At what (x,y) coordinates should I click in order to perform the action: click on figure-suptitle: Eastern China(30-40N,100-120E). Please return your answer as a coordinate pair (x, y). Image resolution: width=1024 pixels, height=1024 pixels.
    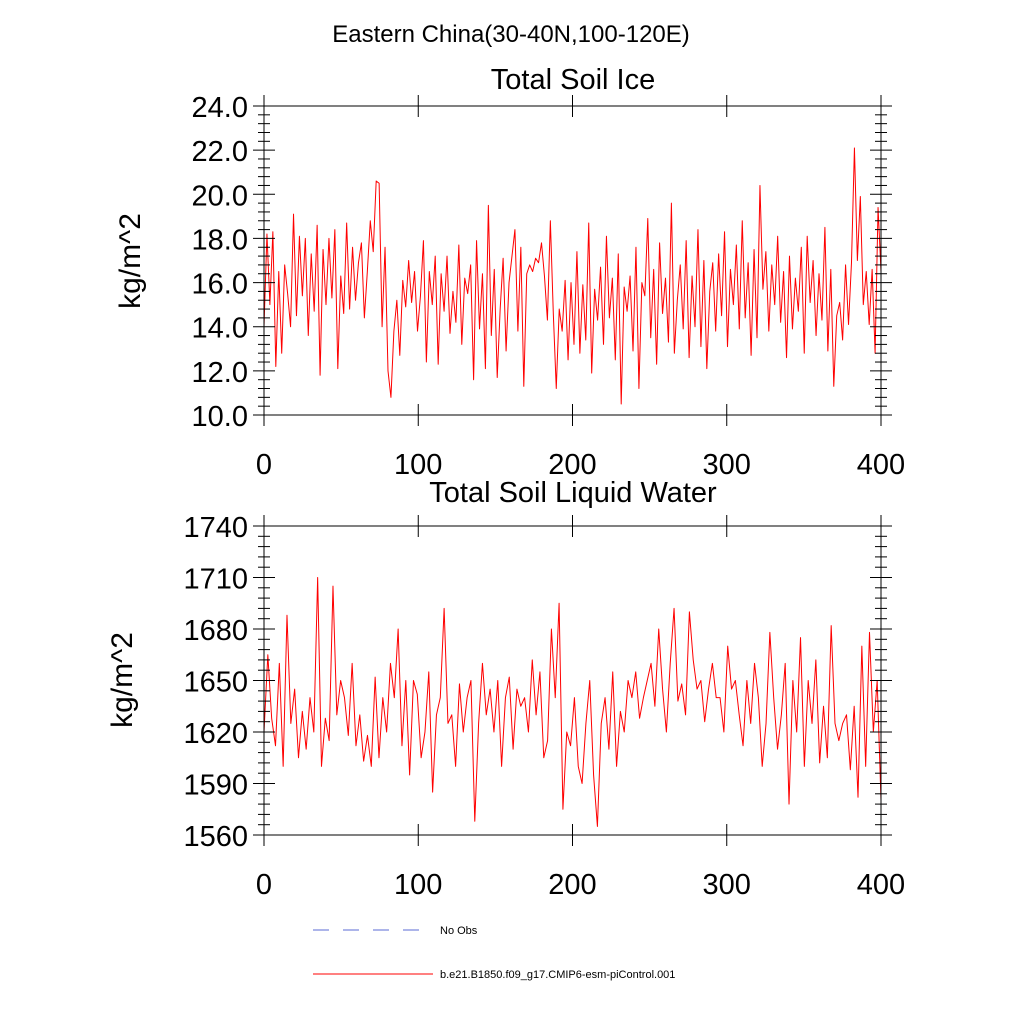
    Looking at the image, I should click on (511, 34).